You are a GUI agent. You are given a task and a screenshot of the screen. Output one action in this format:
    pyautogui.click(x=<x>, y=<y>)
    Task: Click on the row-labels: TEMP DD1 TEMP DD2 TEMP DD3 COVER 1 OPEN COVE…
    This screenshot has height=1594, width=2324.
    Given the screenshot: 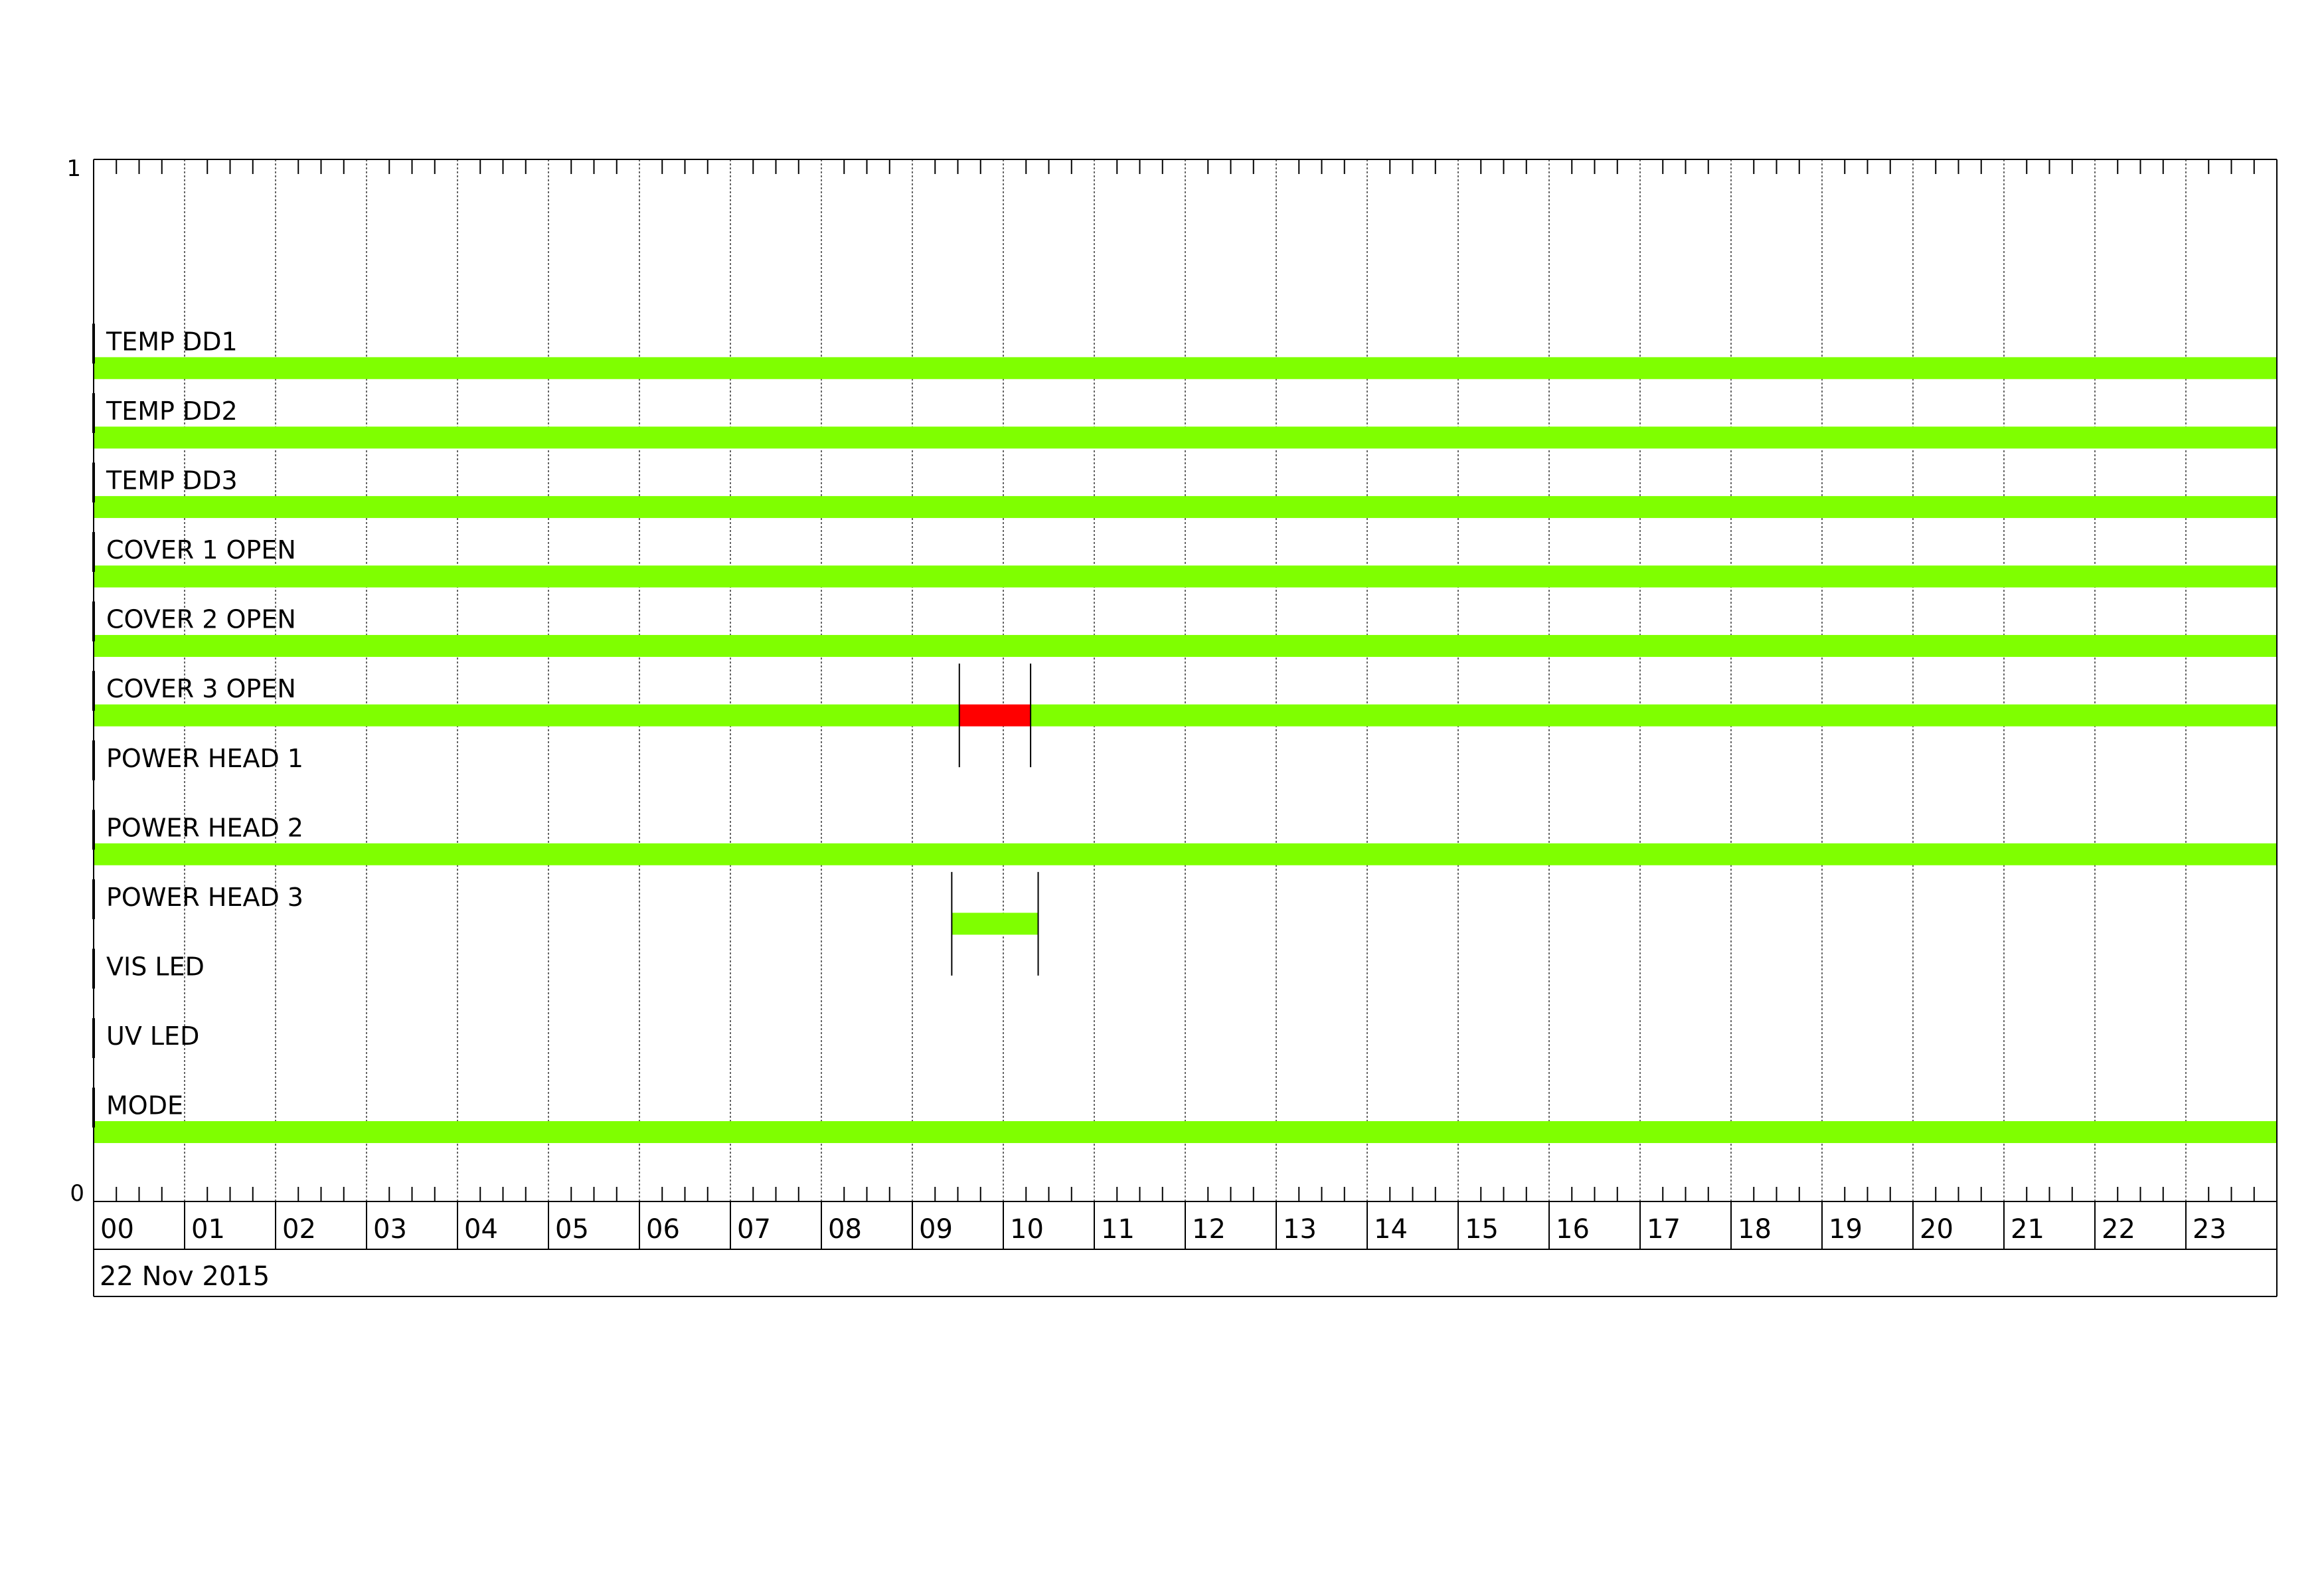 What is the action you would take?
    pyautogui.click(x=204, y=723)
    